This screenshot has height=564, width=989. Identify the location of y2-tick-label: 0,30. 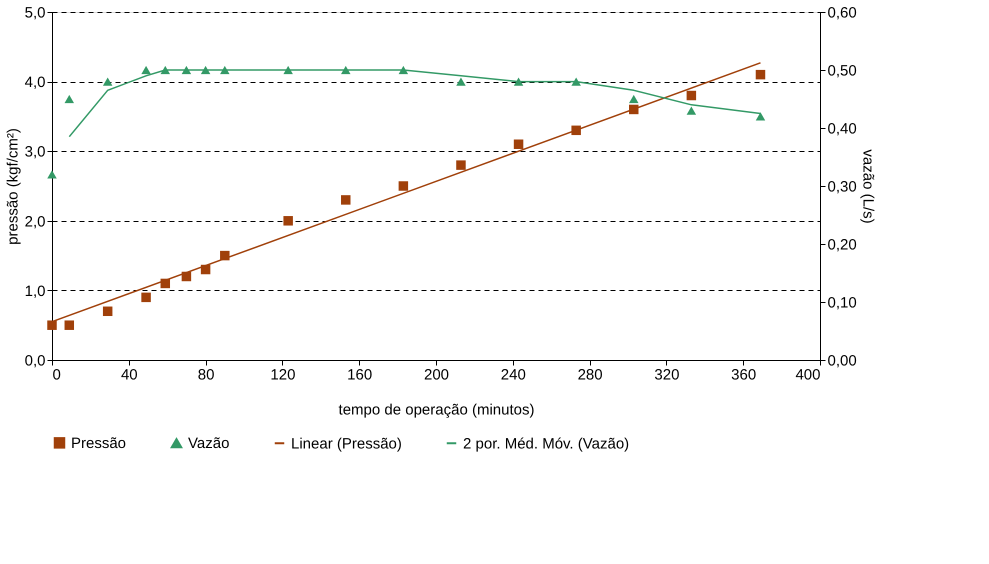
(842, 187).